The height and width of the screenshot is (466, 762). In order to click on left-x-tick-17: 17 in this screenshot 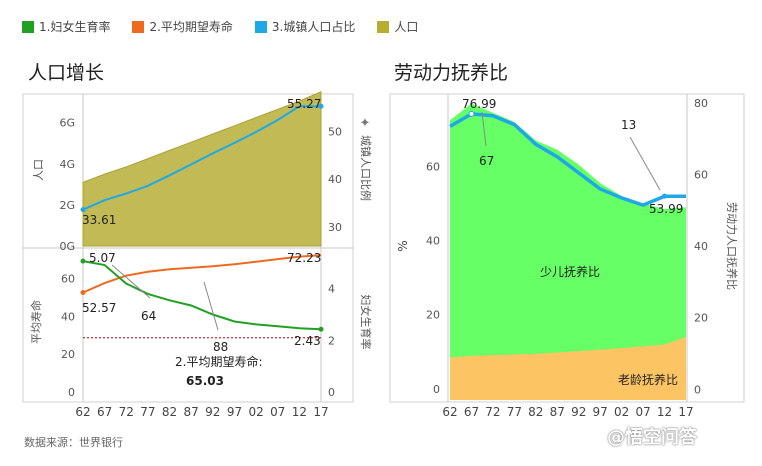, I will do `click(320, 412)`.